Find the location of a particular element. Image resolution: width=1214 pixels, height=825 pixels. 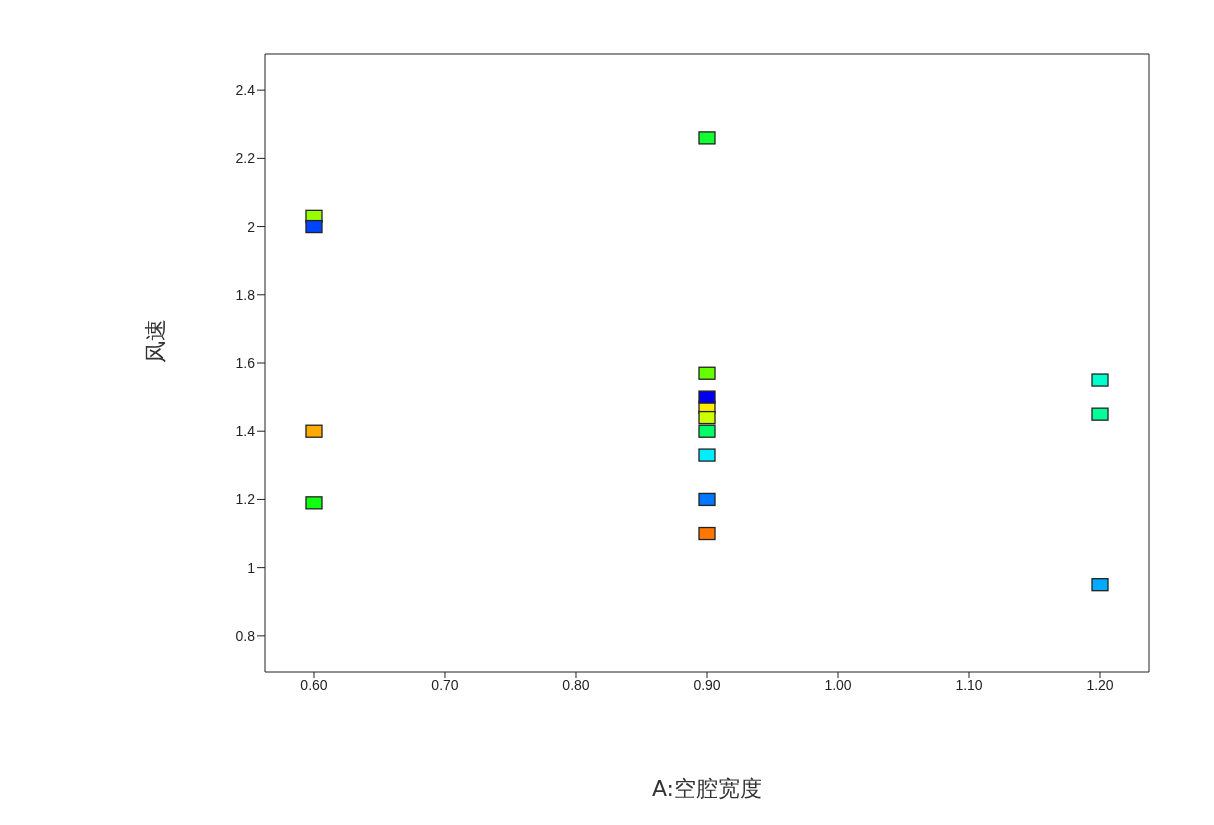

y-tick-label: 1.8 is located at coordinates (245, 294).